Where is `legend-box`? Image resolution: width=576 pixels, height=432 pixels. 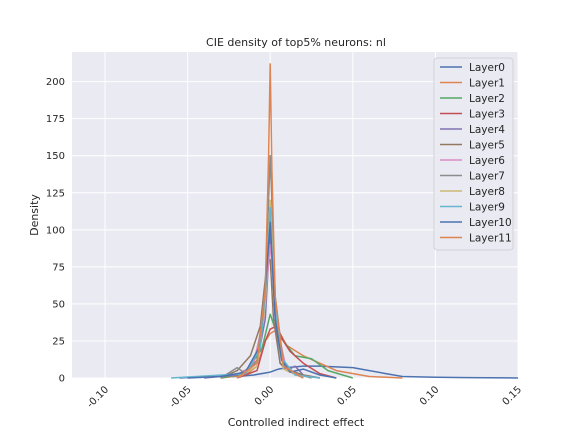
legend-box is located at coordinates (473, 154).